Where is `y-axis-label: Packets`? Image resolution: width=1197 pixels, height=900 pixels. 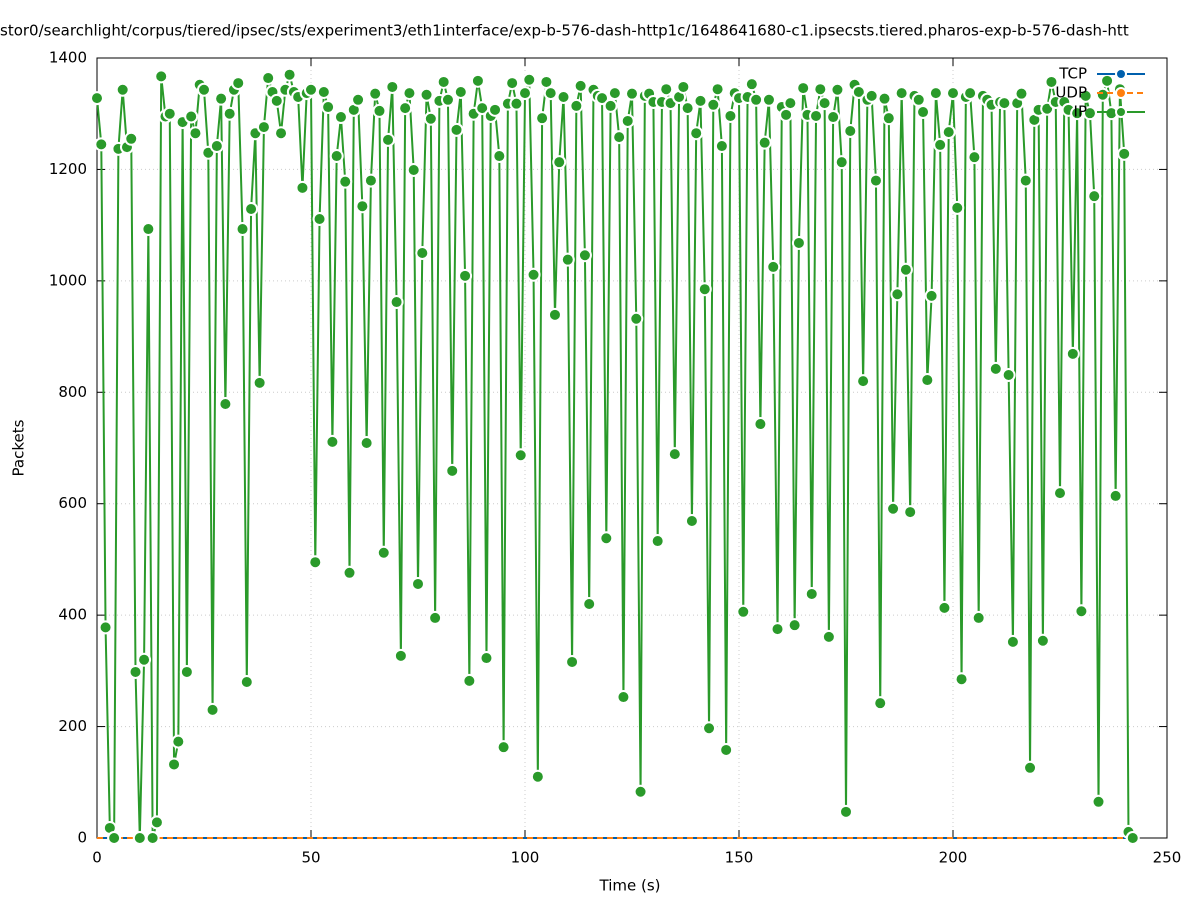 y-axis-label: Packets is located at coordinates (19, 447).